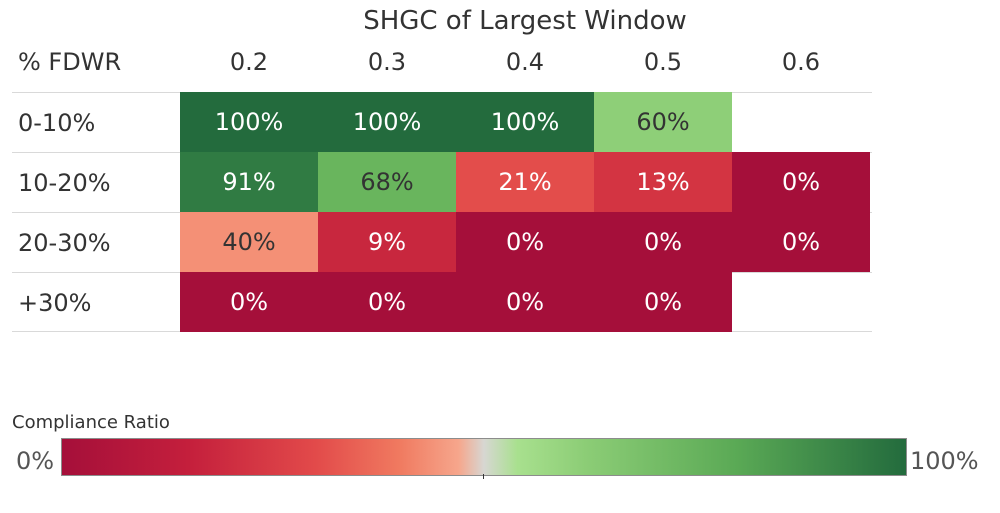 This screenshot has height=513, width=1000. I want to click on column-header: 0.3, so click(387, 62).